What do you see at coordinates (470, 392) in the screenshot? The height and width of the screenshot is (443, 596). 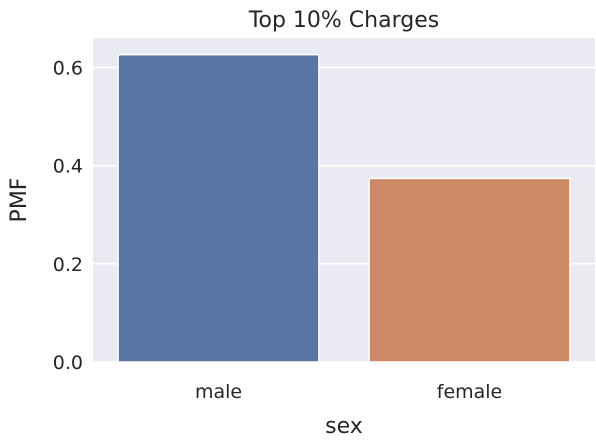 I see `x-tick-label: female` at bounding box center [470, 392].